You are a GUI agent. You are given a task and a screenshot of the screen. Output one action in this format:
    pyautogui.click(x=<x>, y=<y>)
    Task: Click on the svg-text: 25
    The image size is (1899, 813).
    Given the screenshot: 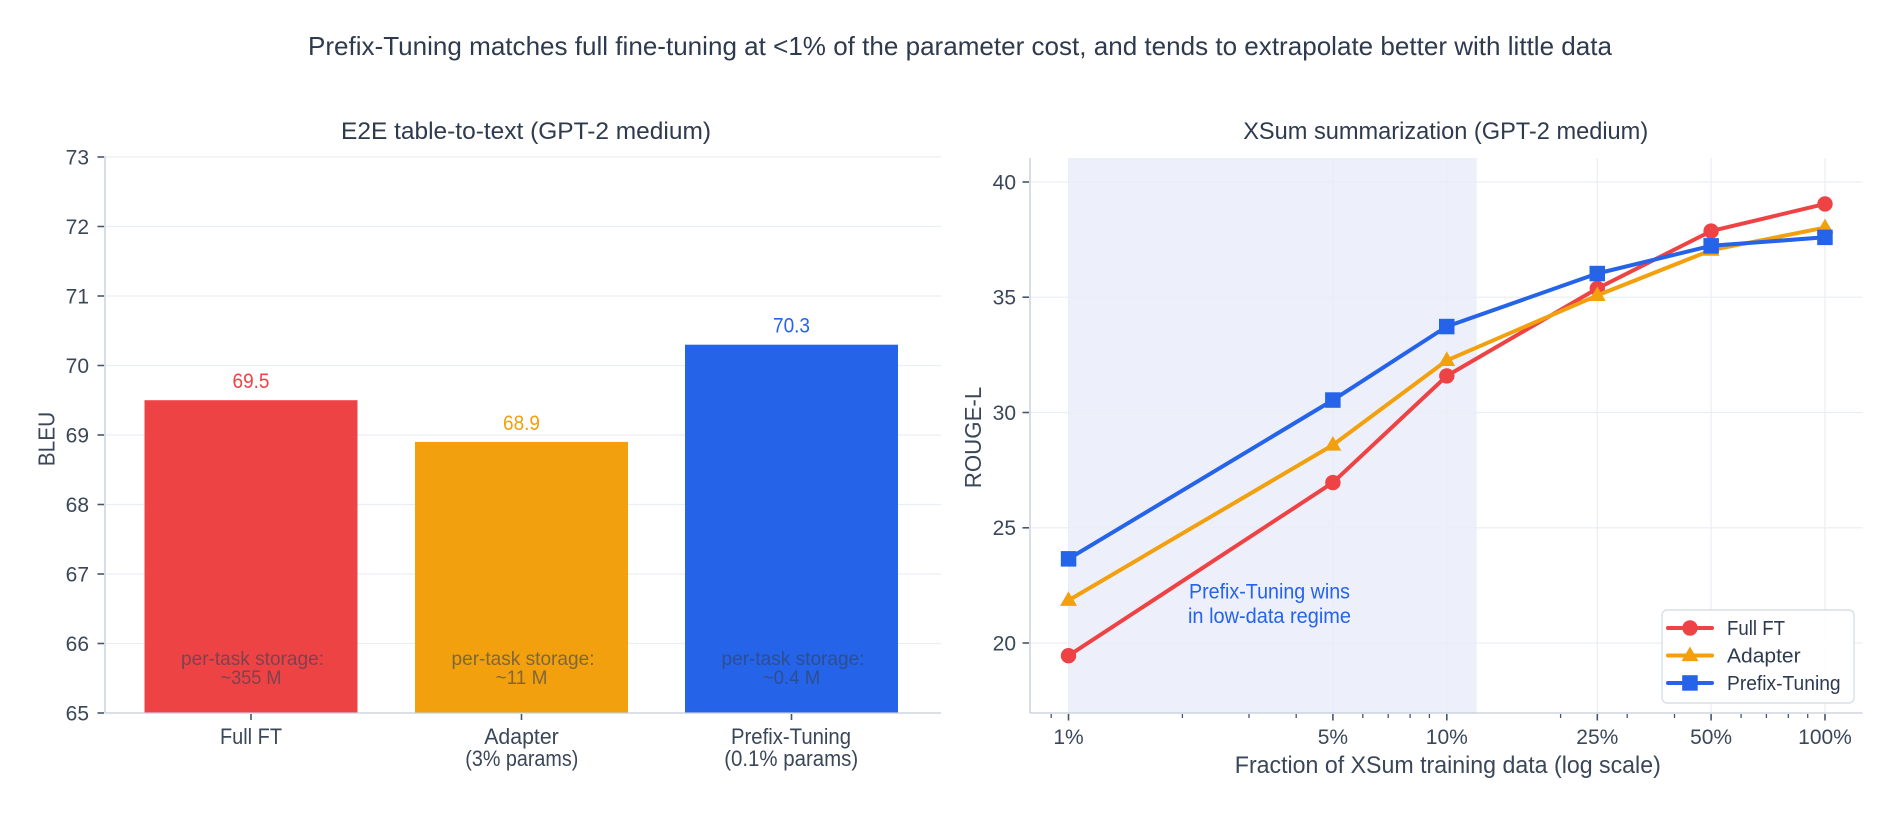 What is the action you would take?
    pyautogui.click(x=1004, y=528)
    